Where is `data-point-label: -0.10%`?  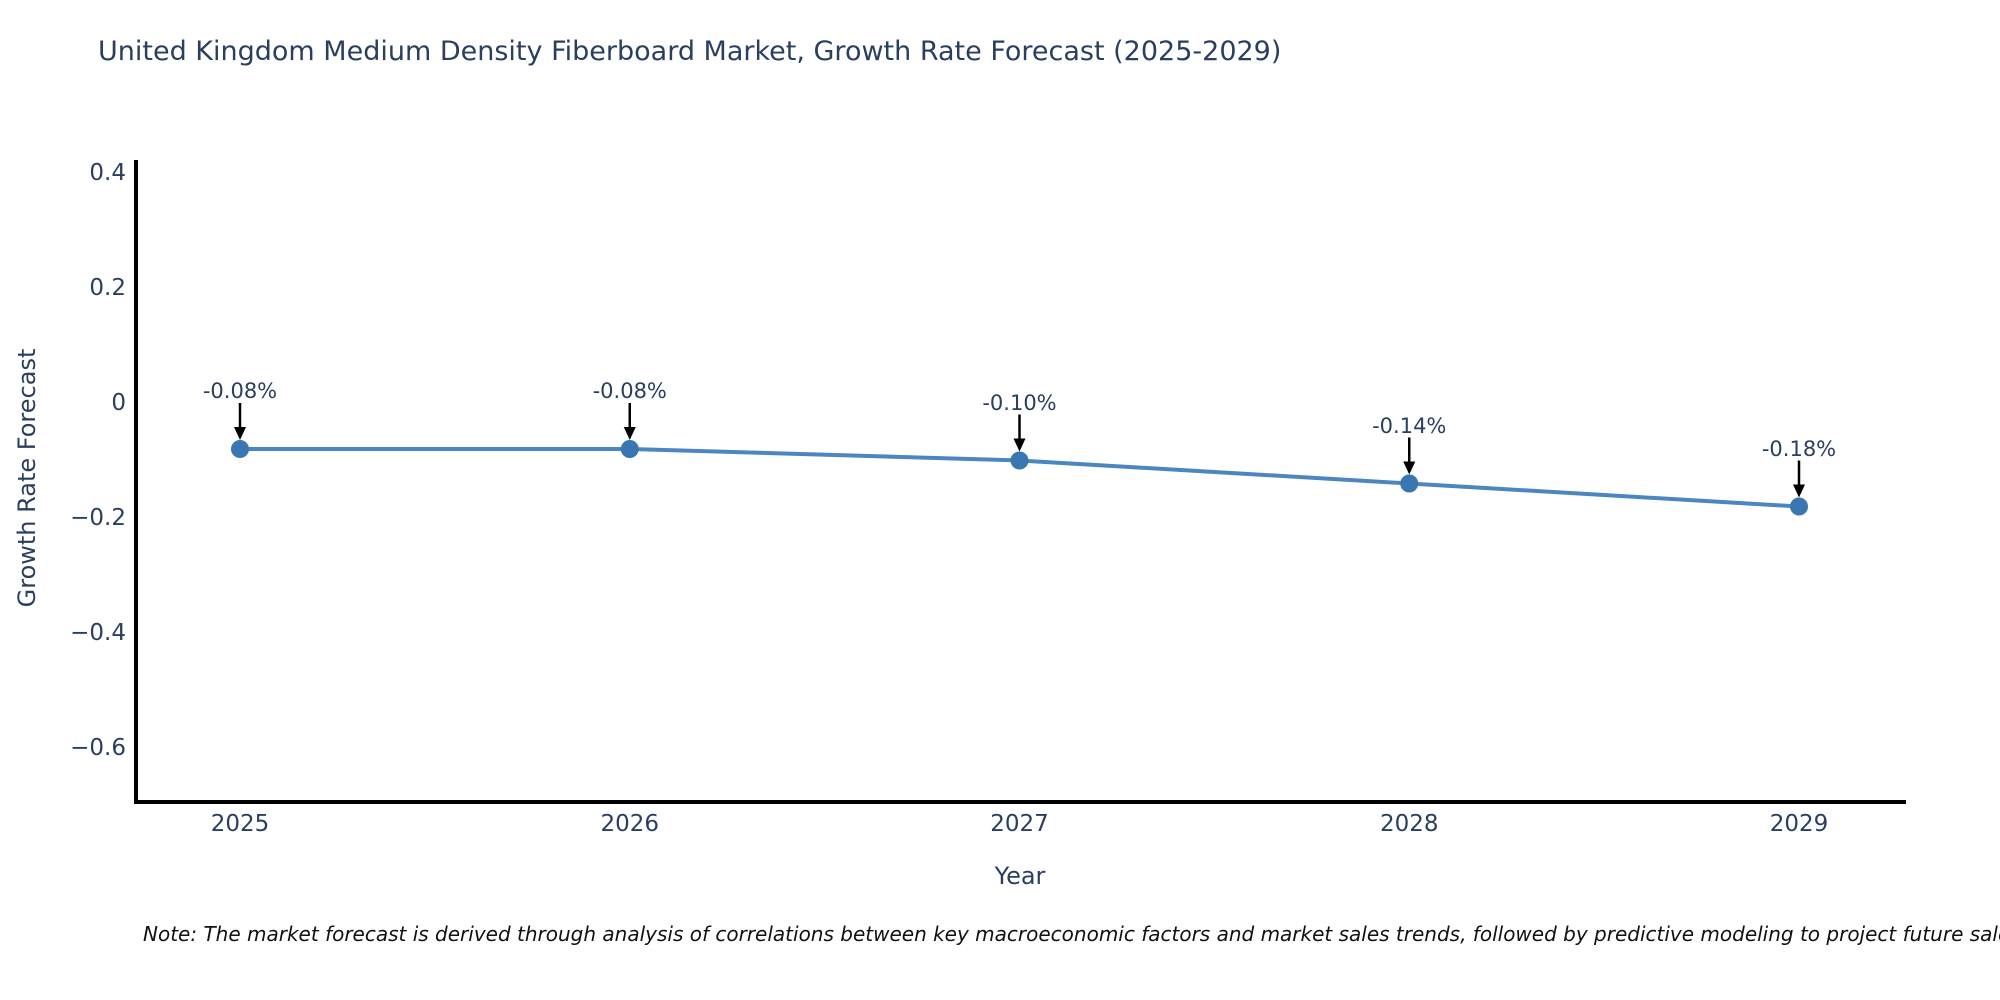
data-point-label: -0.10% is located at coordinates (1019, 402).